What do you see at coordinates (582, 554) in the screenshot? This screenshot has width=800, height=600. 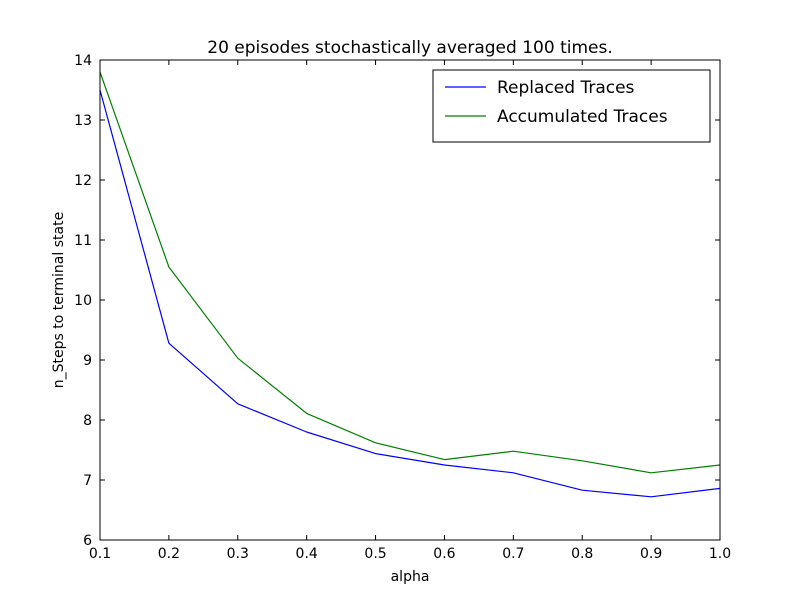 I see `x-tick-label: 0.8` at bounding box center [582, 554].